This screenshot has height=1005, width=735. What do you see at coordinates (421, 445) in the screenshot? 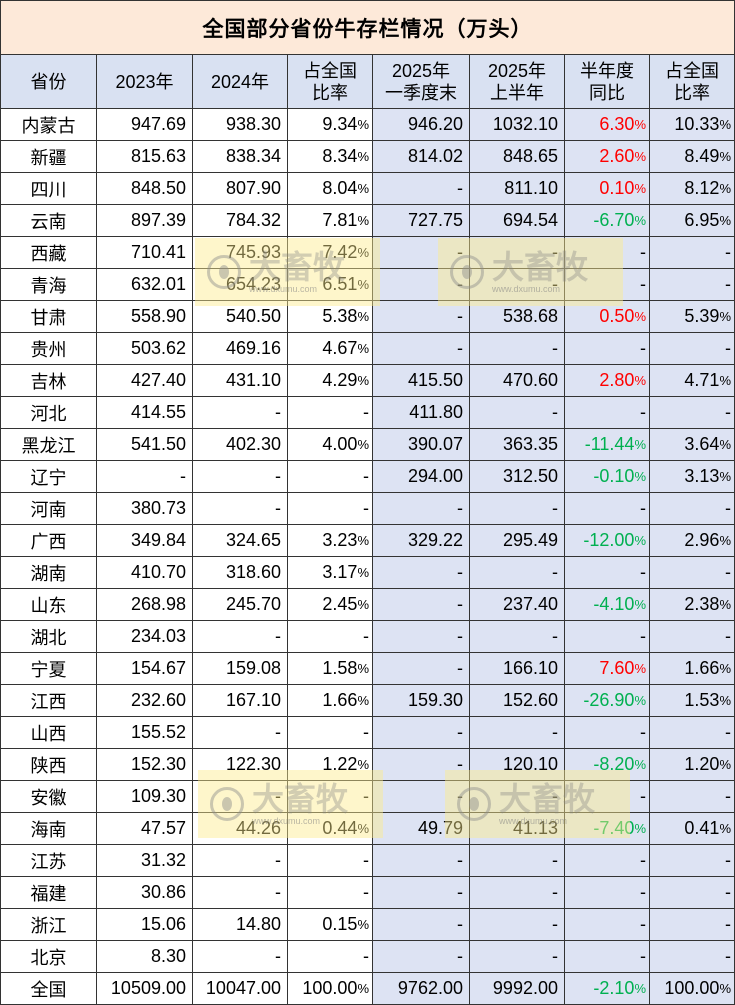
I see `cell-2025-q1: 390.07` at bounding box center [421, 445].